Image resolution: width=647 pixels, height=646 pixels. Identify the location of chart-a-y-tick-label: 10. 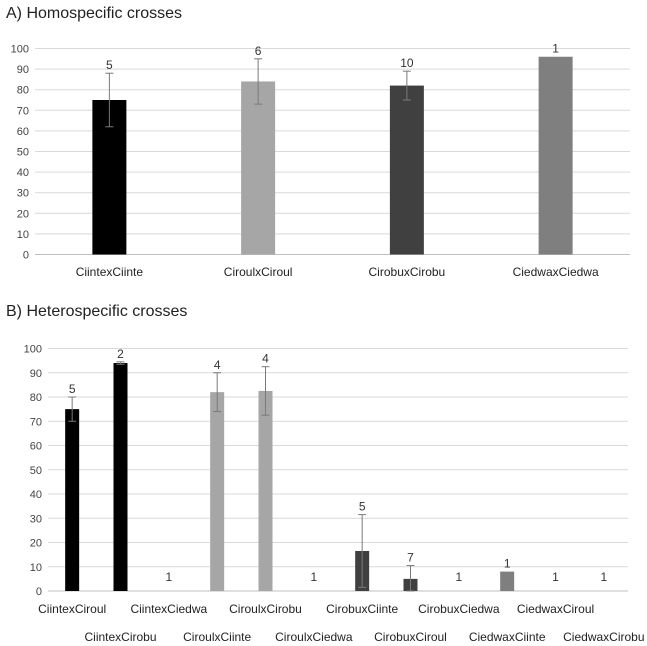
(23, 235).